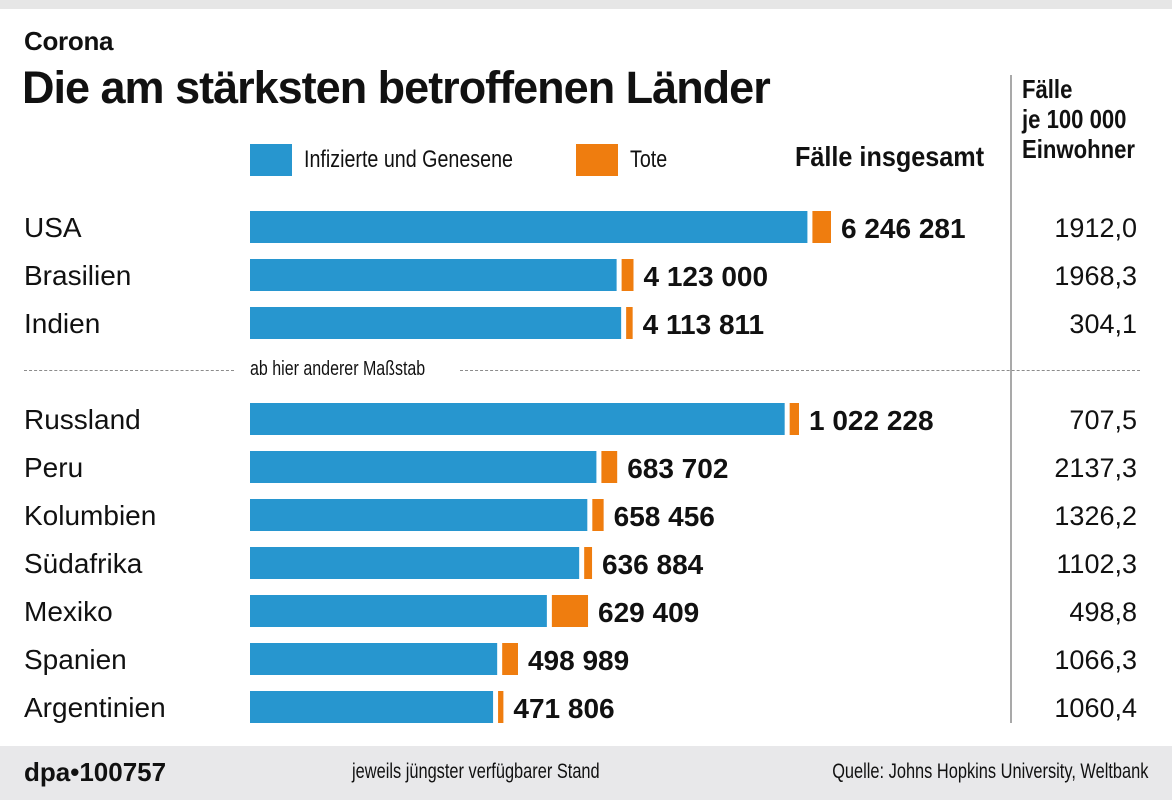  I want to click on total-label: 498 989, so click(578, 660).